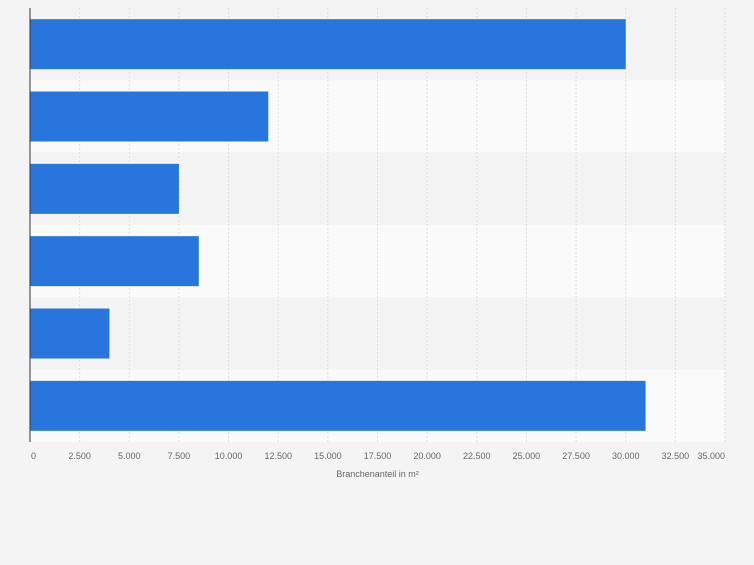 This screenshot has height=565, width=754. Describe the element at coordinates (229, 456) in the screenshot. I see `x-tick-label: 10.000` at that location.